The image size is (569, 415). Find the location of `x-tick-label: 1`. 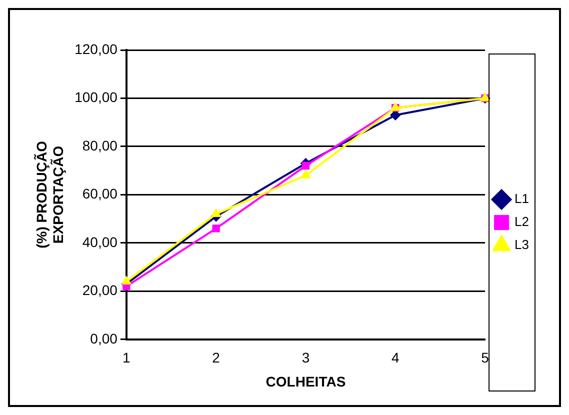

x-tick-label: 1 is located at coordinates (126, 358).